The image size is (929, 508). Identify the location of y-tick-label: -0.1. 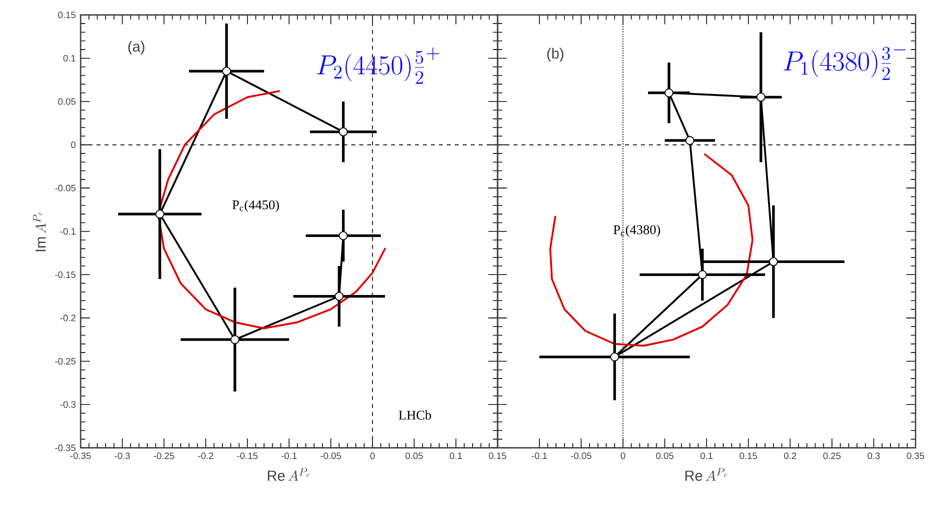
(68, 231).